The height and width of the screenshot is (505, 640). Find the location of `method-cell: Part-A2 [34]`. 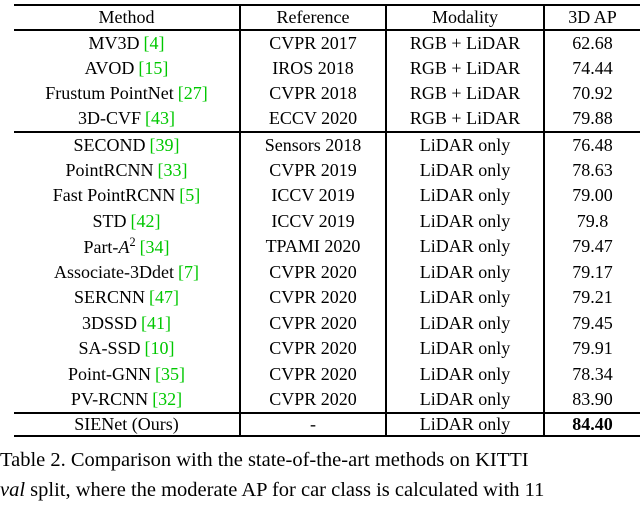

method-cell: Part-A2 [34] is located at coordinates (127, 247).